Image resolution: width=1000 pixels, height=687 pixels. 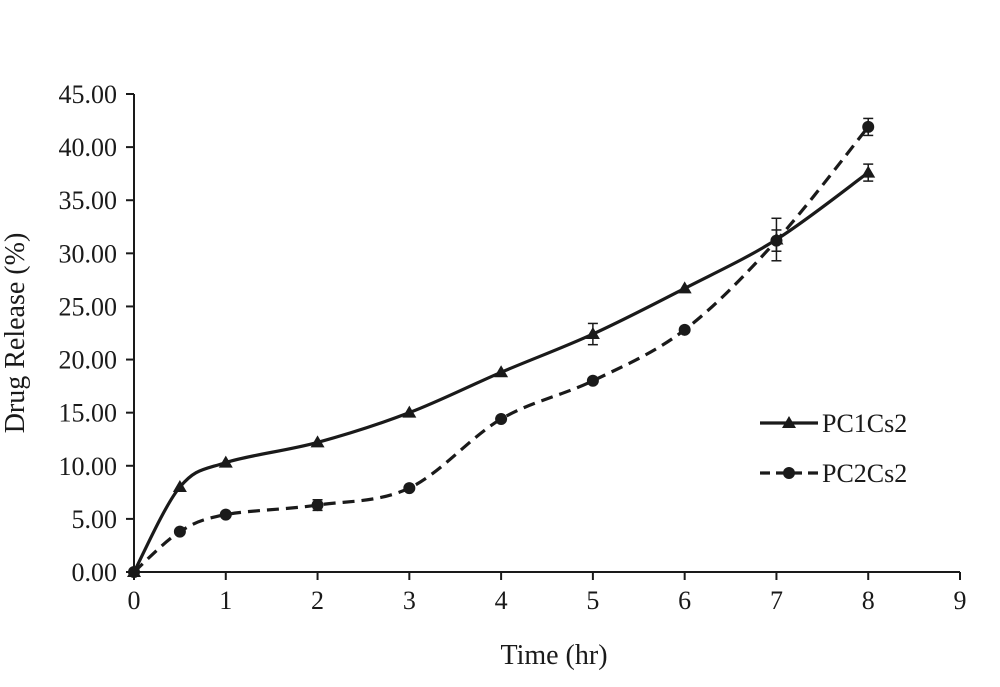 I want to click on legend-label: PC2Cs2, so click(x=864, y=473).